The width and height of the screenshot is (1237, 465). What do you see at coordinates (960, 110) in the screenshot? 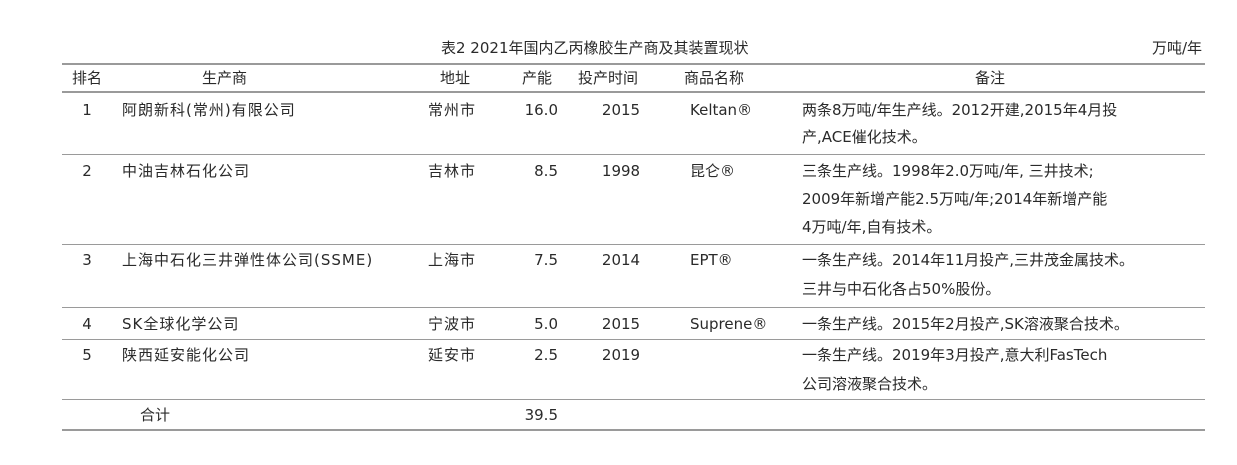
I see `row-note-line: 两条8万吨/年生产线。2012开建,2015年4月投` at bounding box center [960, 110].